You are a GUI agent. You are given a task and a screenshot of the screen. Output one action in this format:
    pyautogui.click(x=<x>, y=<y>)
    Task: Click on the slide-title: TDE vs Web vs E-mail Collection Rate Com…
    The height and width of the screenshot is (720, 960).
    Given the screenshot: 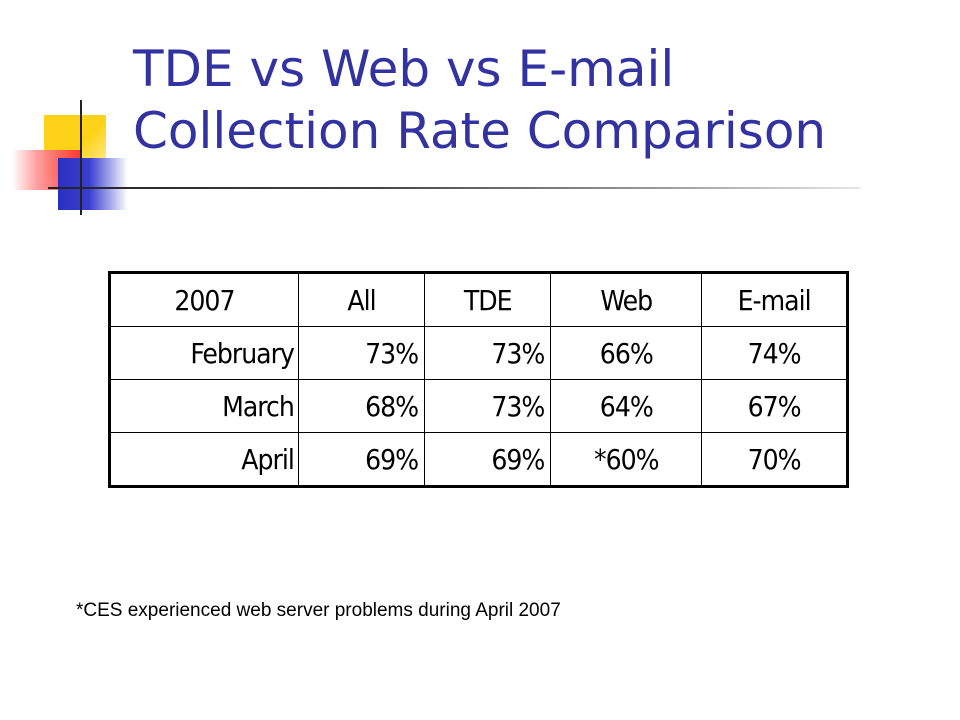 What is the action you would take?
    pyautogui.click(x=533, y=100)
    